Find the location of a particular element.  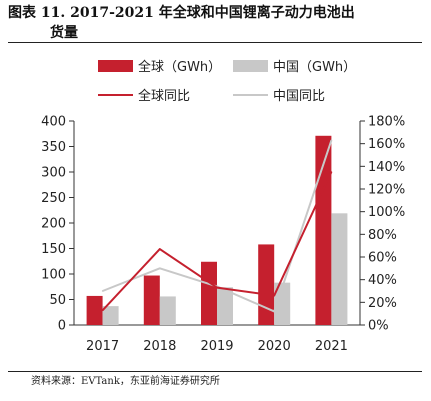

source-note: 资料来源：EVTank，东亚前海证券研究所 is located at coordinates (125, 381).